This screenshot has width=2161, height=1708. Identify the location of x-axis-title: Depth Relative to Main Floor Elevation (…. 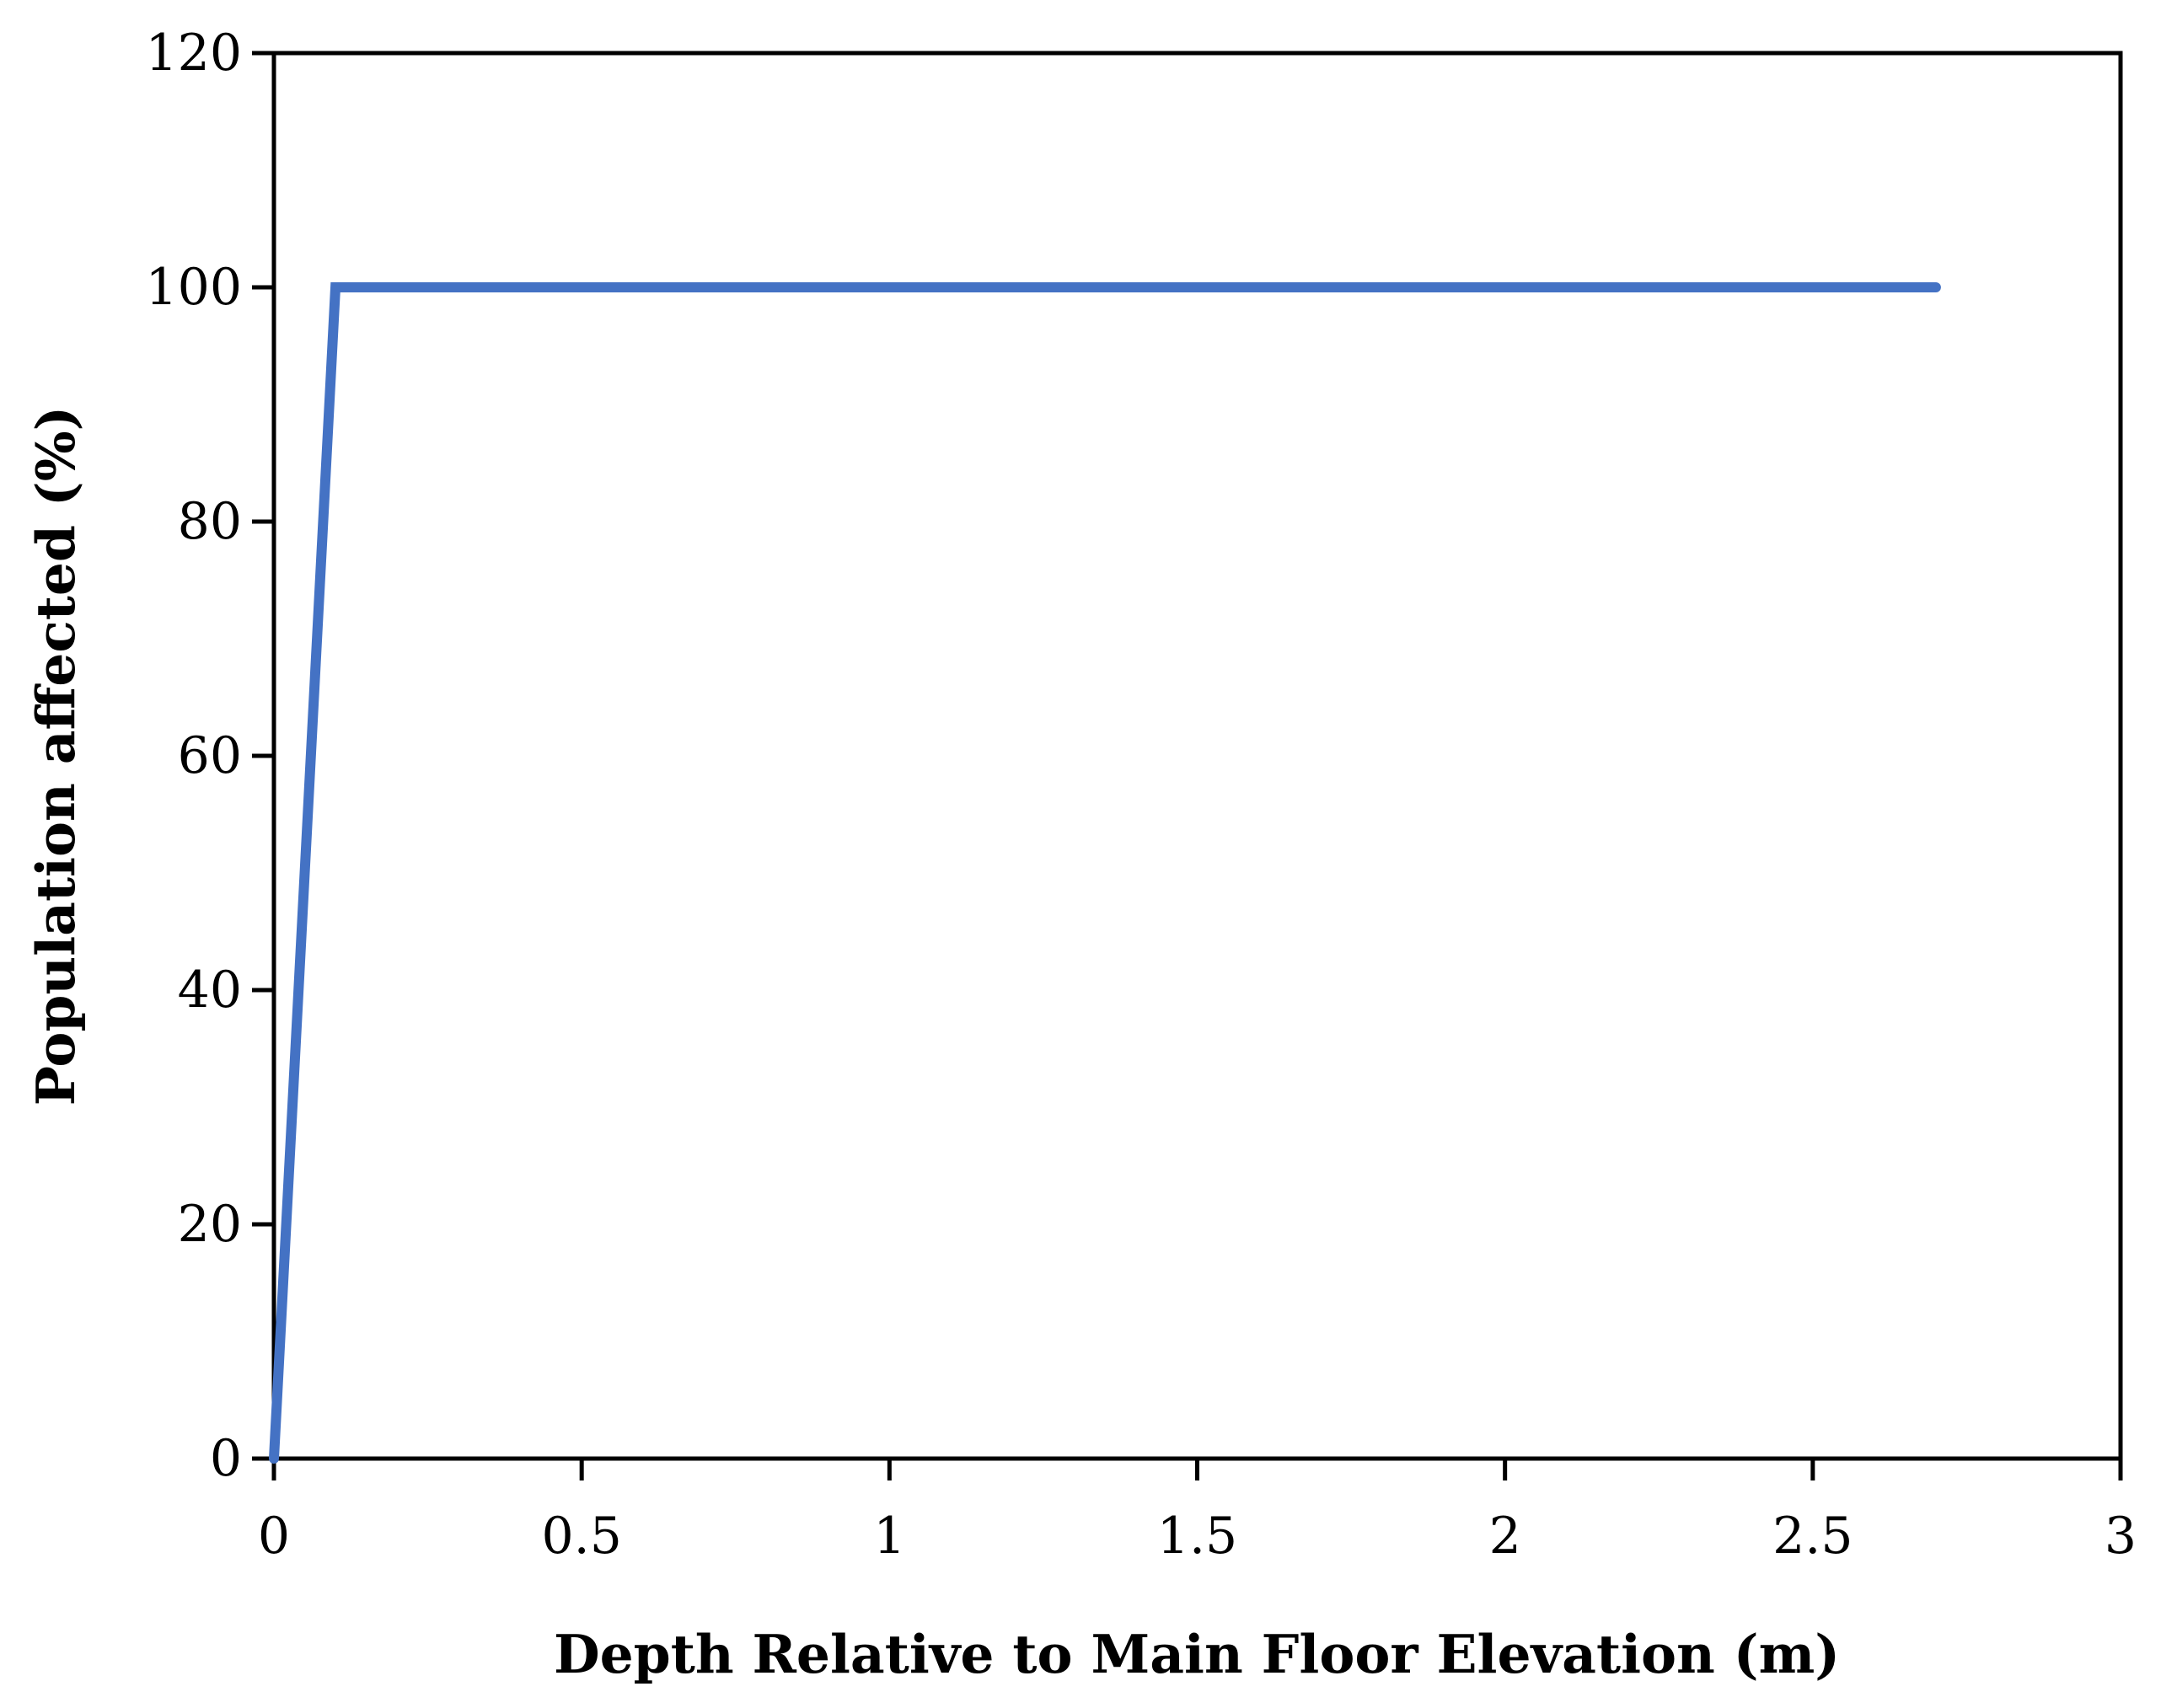
(1197, 1654).